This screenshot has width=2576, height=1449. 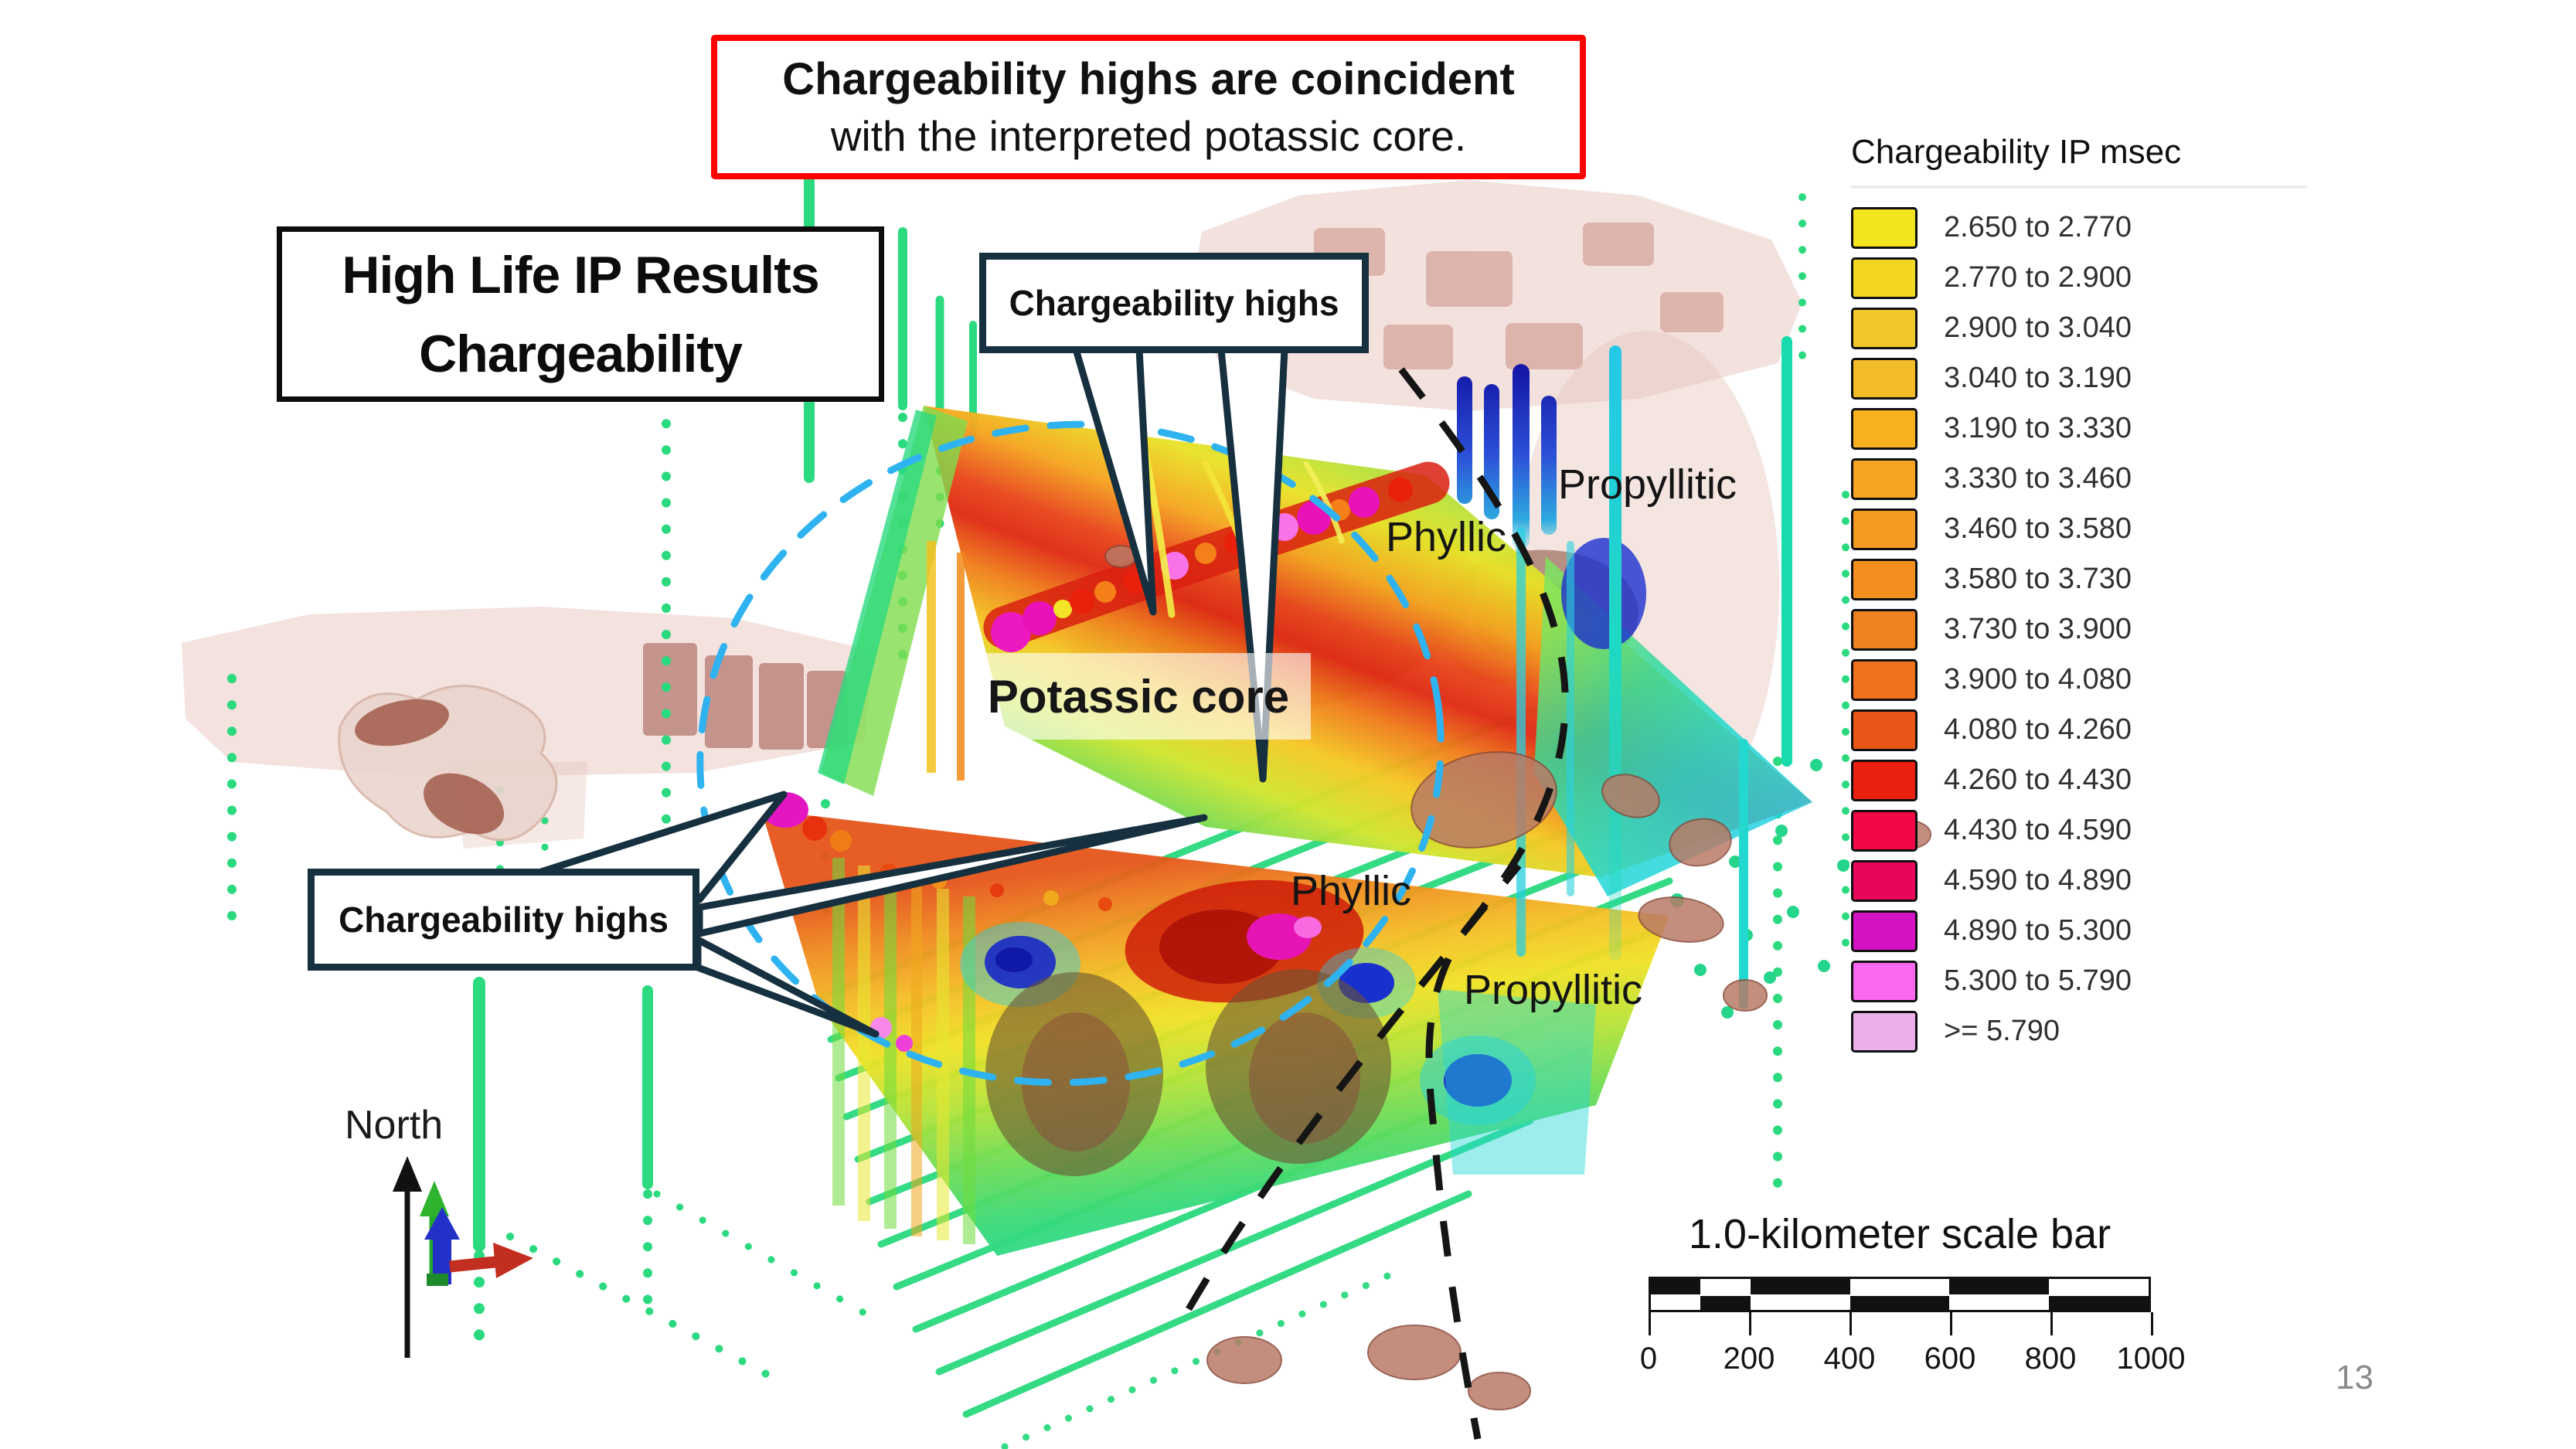 I want to click on legend-range-label: 3.580 to 3.730, so click(x=2038, y=579).